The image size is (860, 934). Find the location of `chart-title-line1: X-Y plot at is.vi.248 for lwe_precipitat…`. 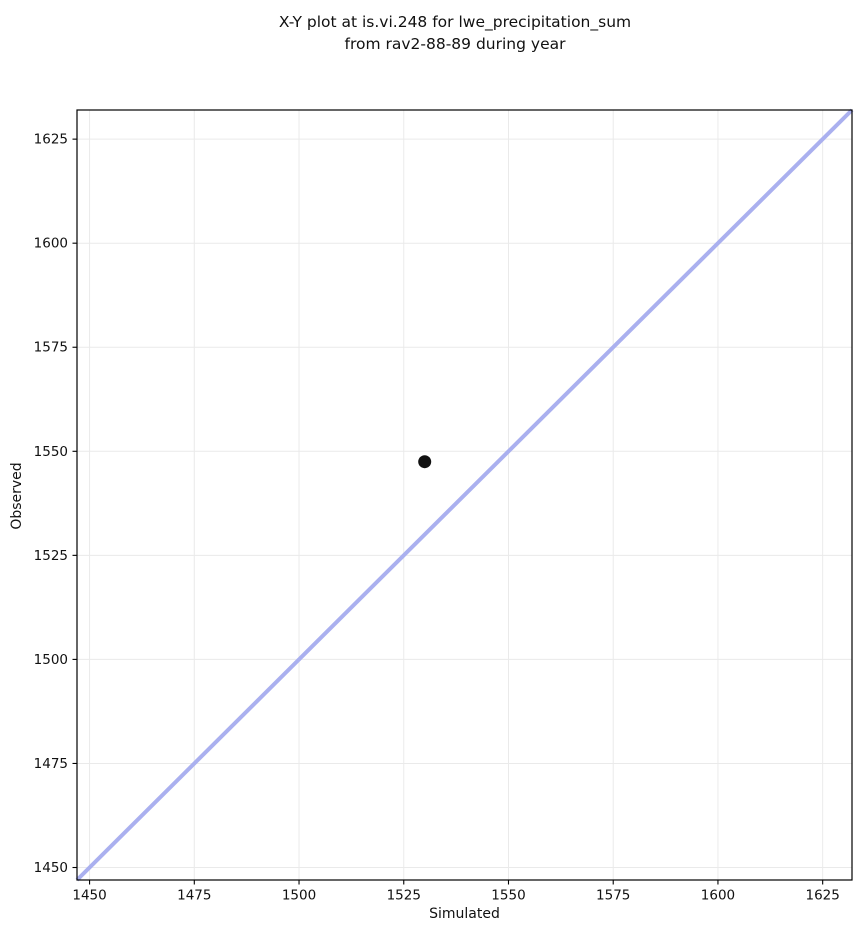

chart-title-line1: X-Y plot at is.vi.248 for lwe_precipitat… is located at coordinates (455, 22).